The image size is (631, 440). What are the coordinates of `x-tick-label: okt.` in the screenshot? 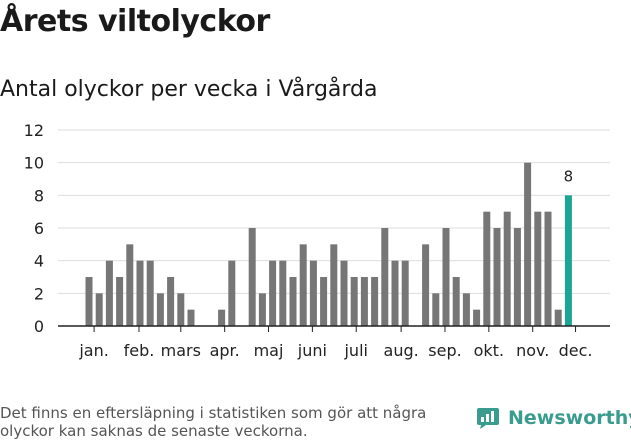 It's located at (489, 350).